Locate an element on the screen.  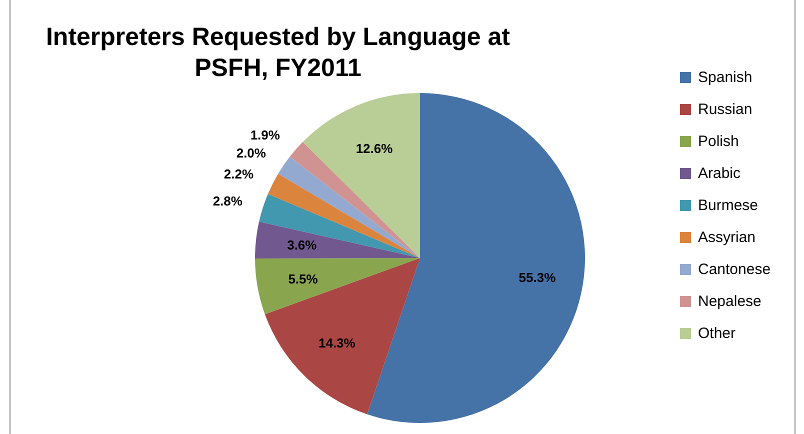
legend-label: Burmese is located at coordinates (728, 205).